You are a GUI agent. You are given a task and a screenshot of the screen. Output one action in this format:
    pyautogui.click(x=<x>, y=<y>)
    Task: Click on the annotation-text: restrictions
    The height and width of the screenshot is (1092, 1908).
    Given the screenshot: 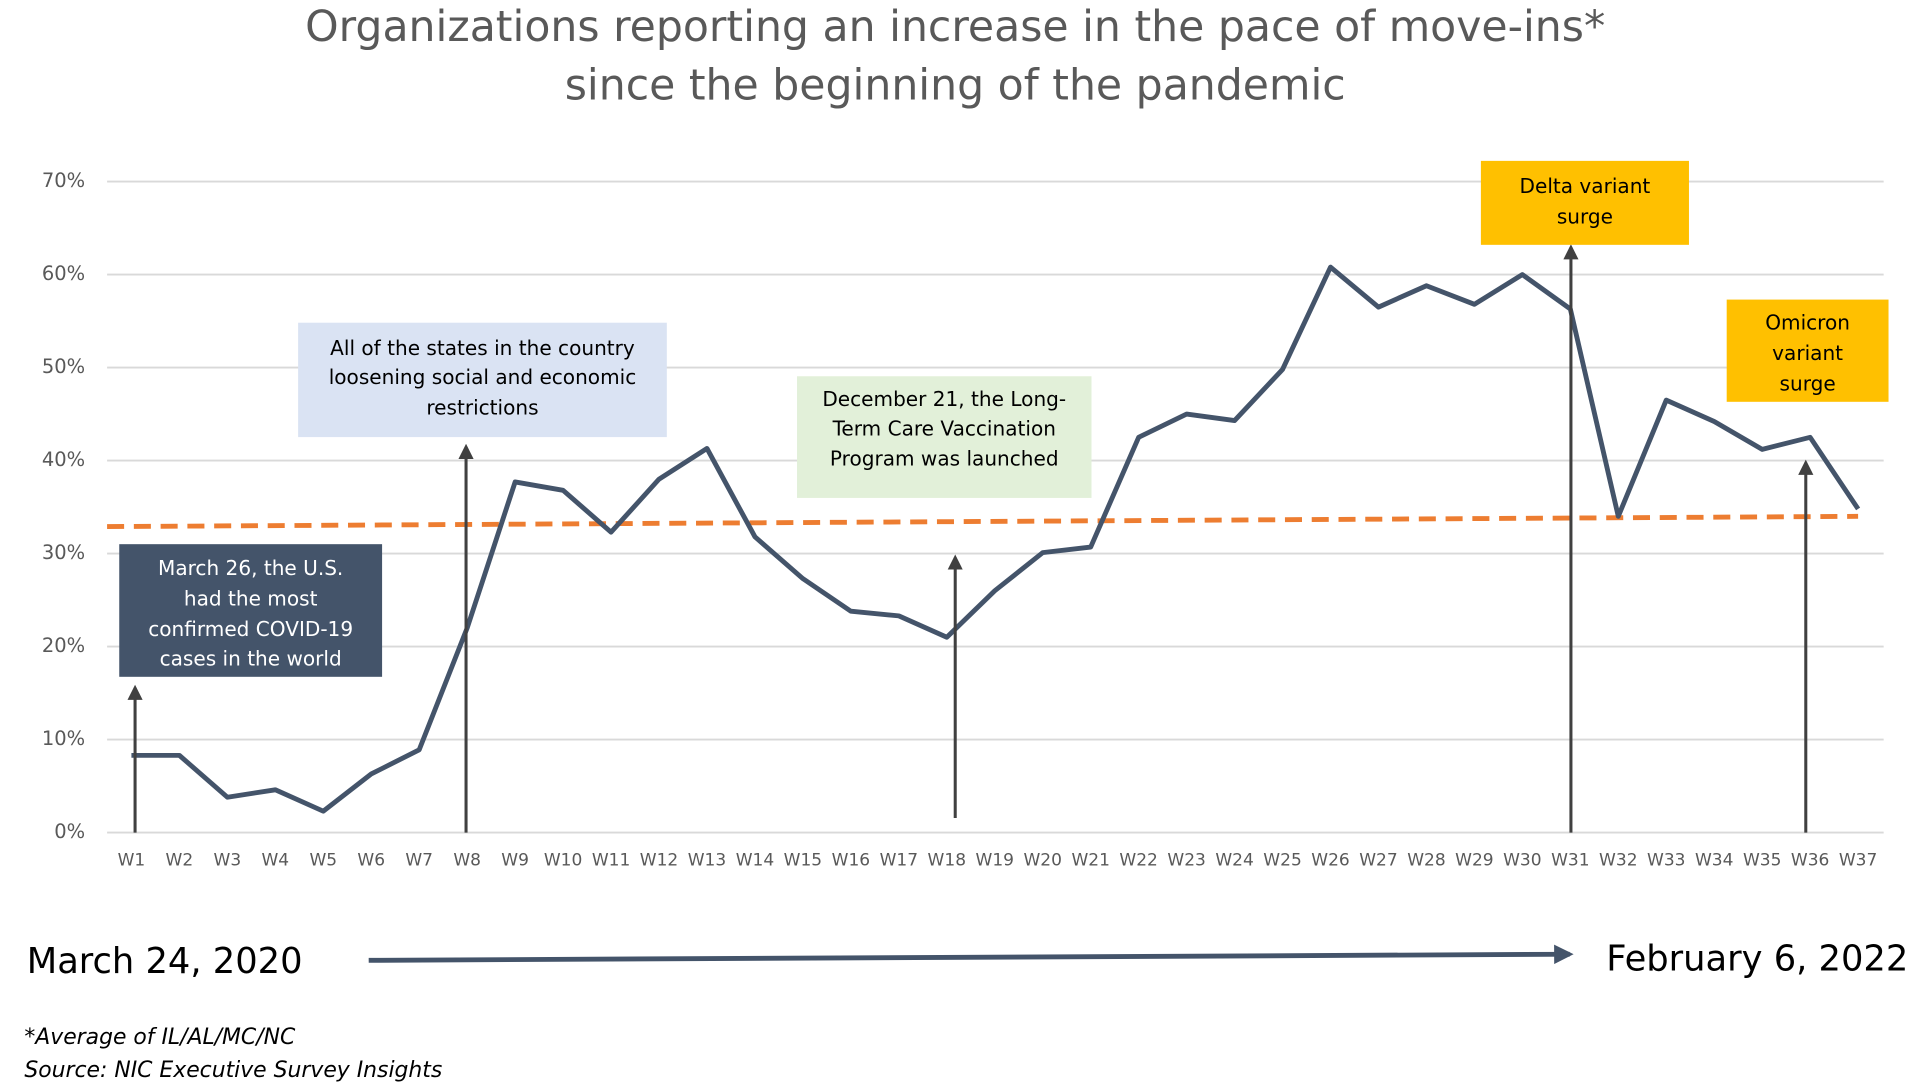 What is the action you would take?
    pyautogui.click(x=482, y=408)
    